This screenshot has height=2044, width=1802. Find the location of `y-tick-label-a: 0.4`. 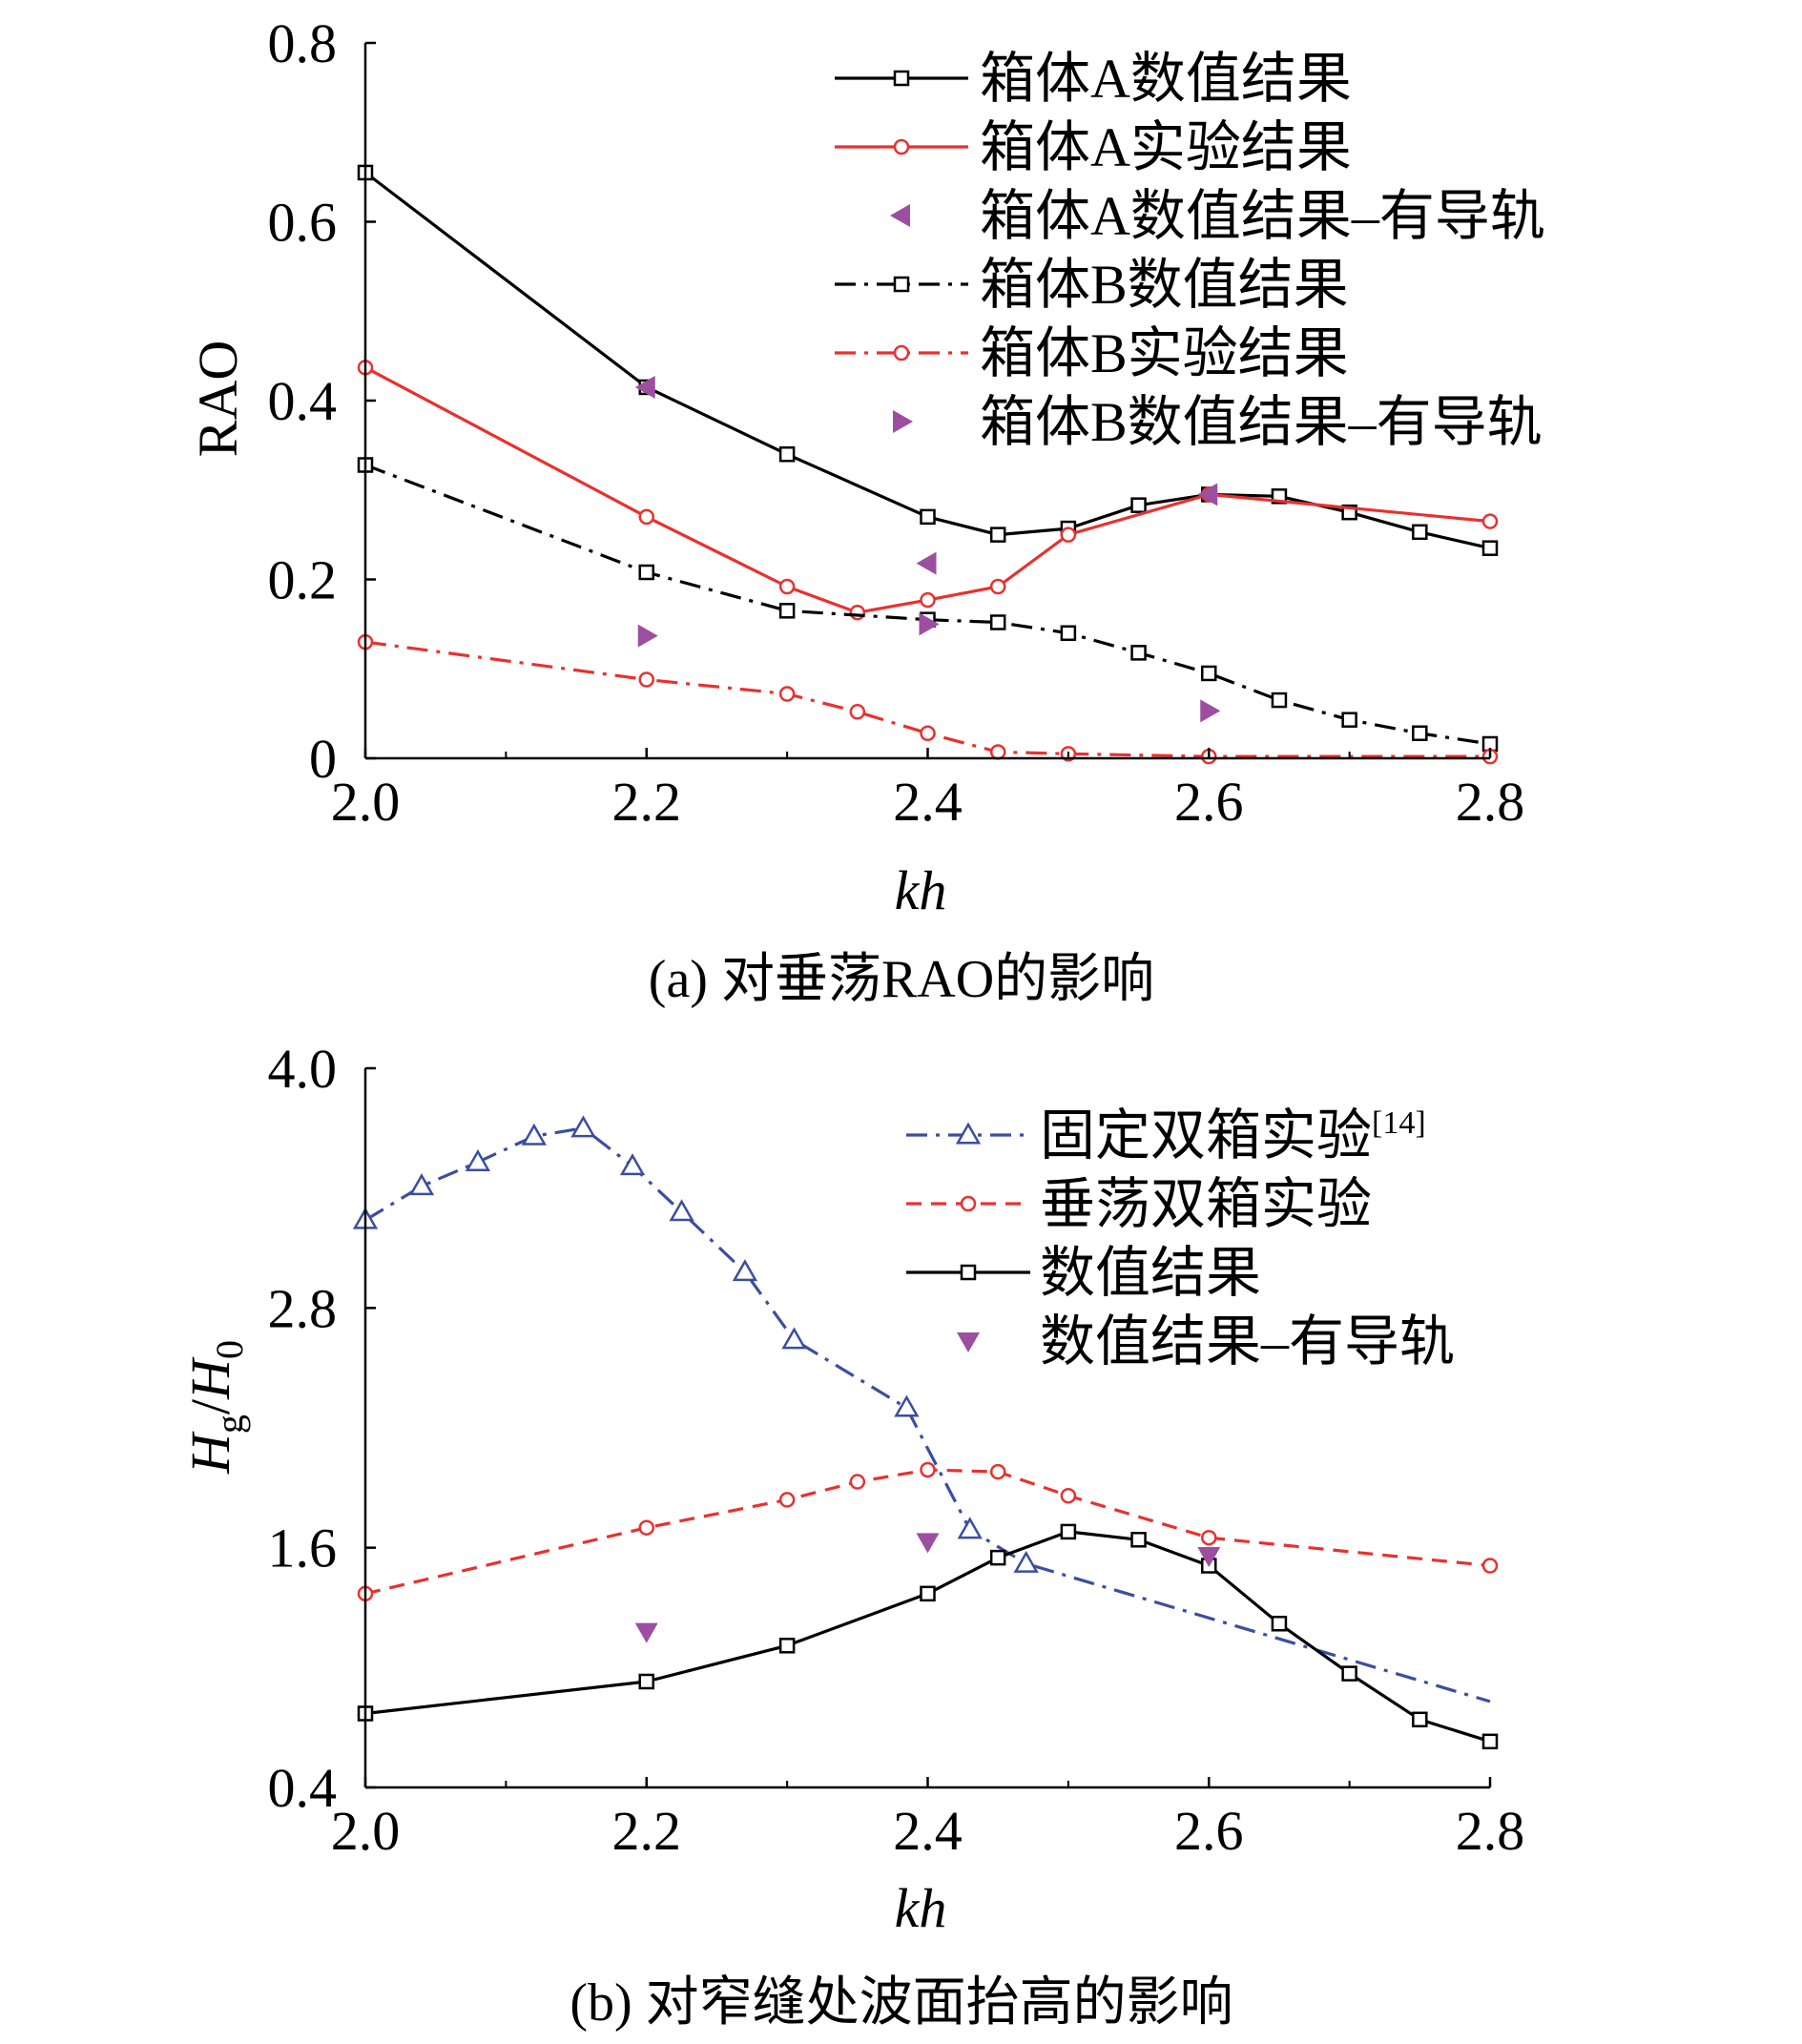

y-tick-label-a: 0.4 is located at coordinates (303, 401).